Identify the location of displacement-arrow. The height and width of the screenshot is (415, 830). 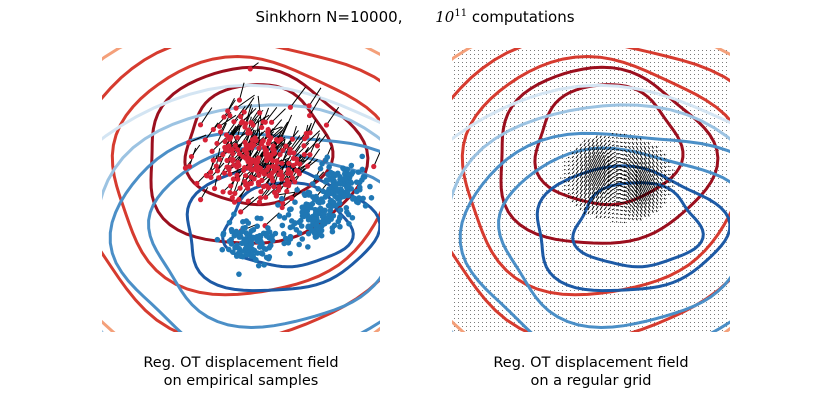
(248, 113).